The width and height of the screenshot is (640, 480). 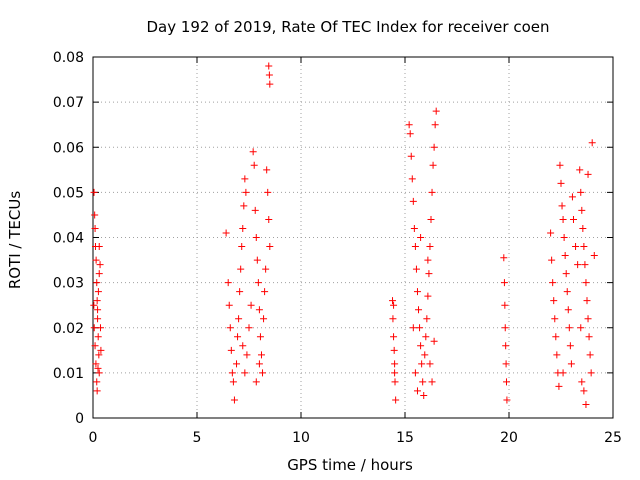 What do you see at coordinates (68, 329) in the screenshot?
I see `y-tick-label: 0.02` at bounding box center [68, 329].